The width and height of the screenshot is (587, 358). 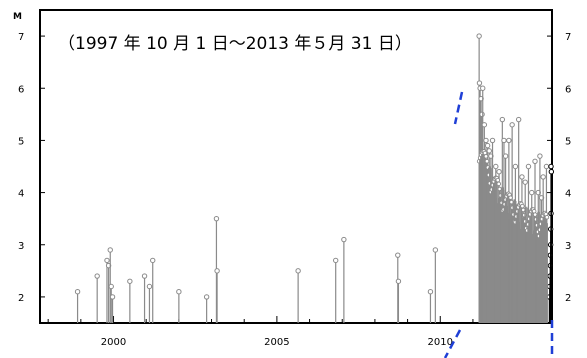 What do you see at coordinates (458, 108) in the screenshot?
I see `dashed-connector-left` at bounding box center [458, 108].